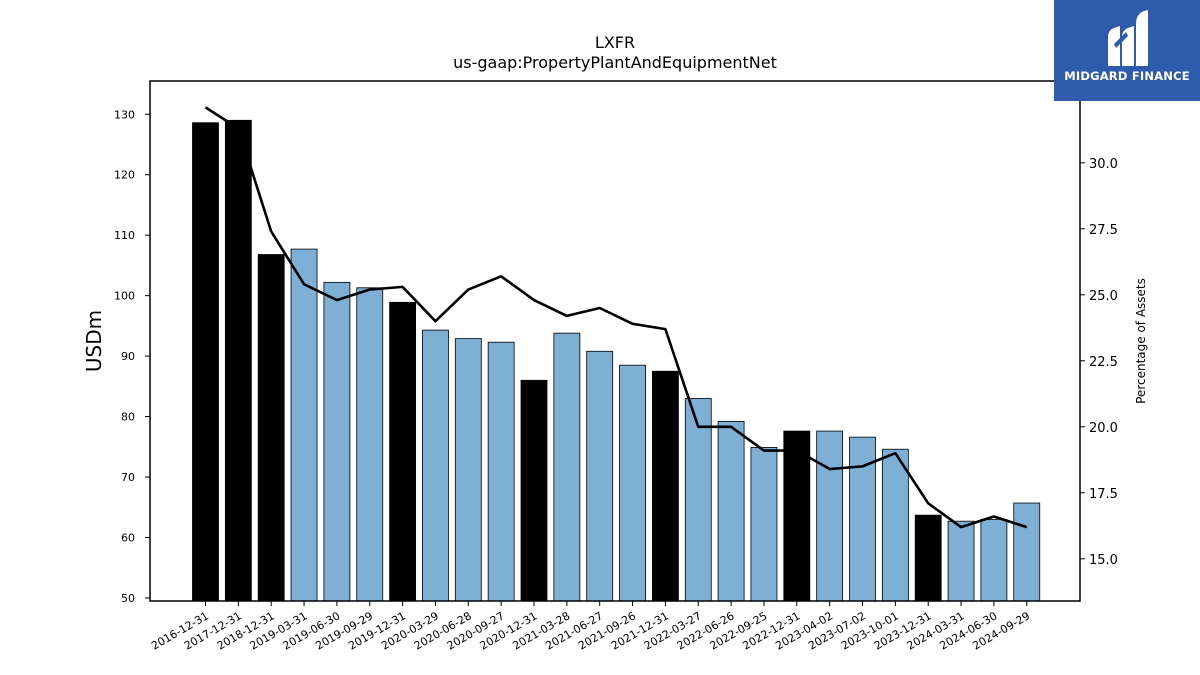 This screenshot has width=1200, height=675. I want to click on y-tick-label-left: 100, so click(124, 296).